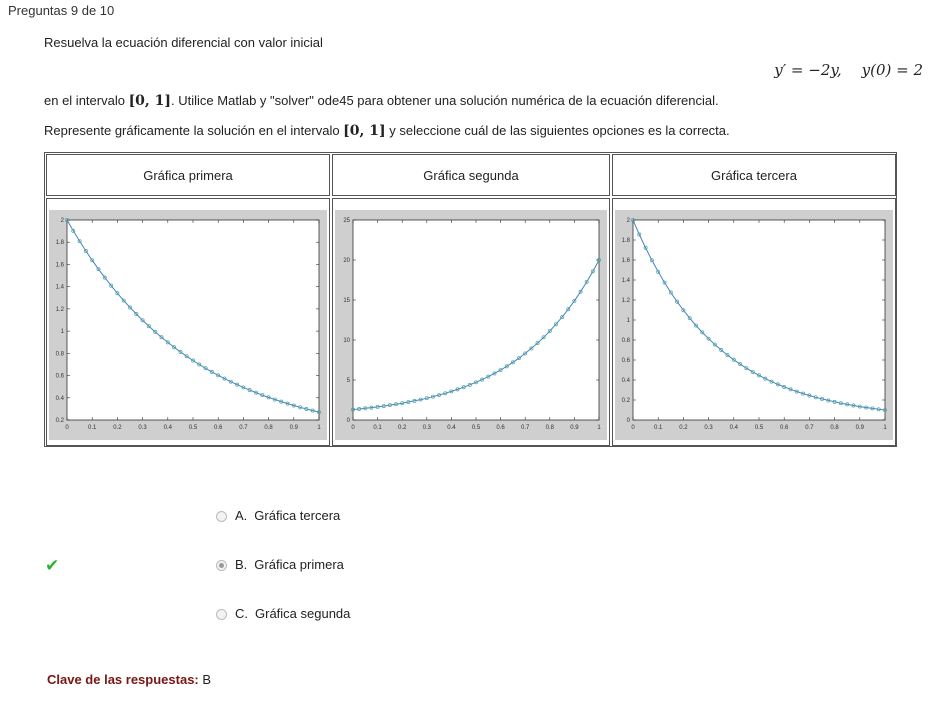 This screenshot has width=945, height=709. What do you see at coordinates (297, 515) in the screenshot?
I see `option-a-label: Gráfica tercera` at bounding box center [297, 515].